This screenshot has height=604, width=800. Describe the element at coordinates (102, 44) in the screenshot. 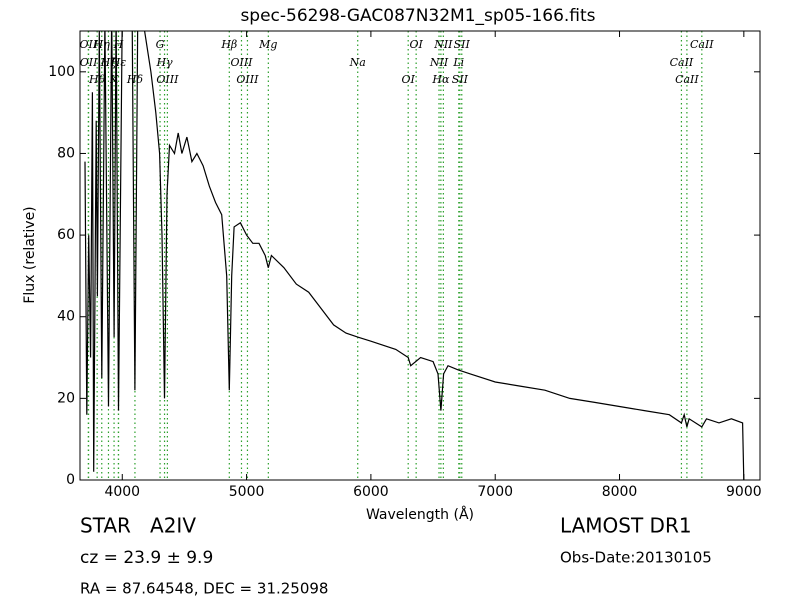

I see `spectral-line-label: Hη` at that location.